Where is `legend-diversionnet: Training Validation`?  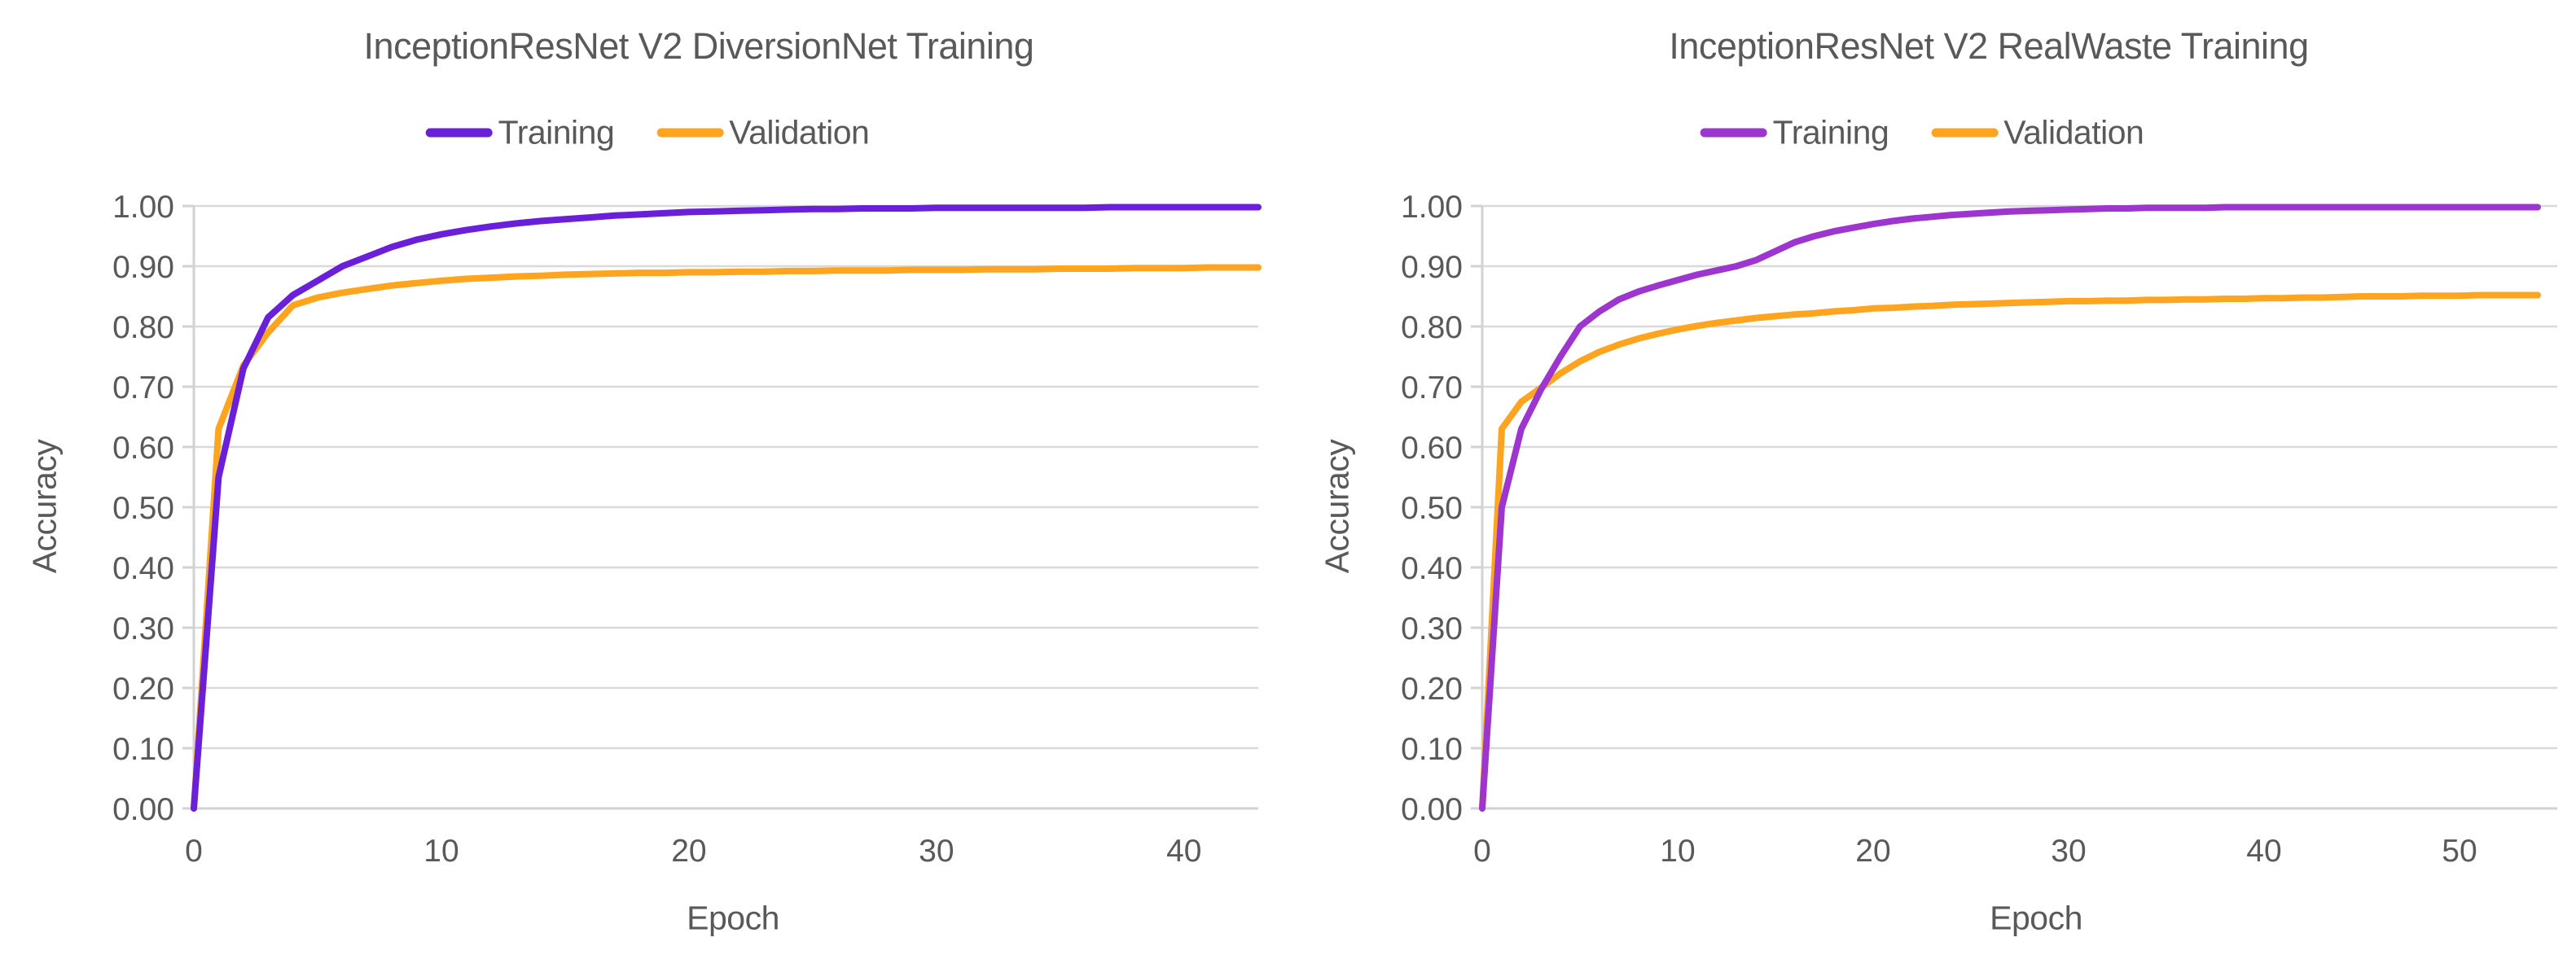 legend-diversionnet: Training Validation is located at coordinates (647, 132).